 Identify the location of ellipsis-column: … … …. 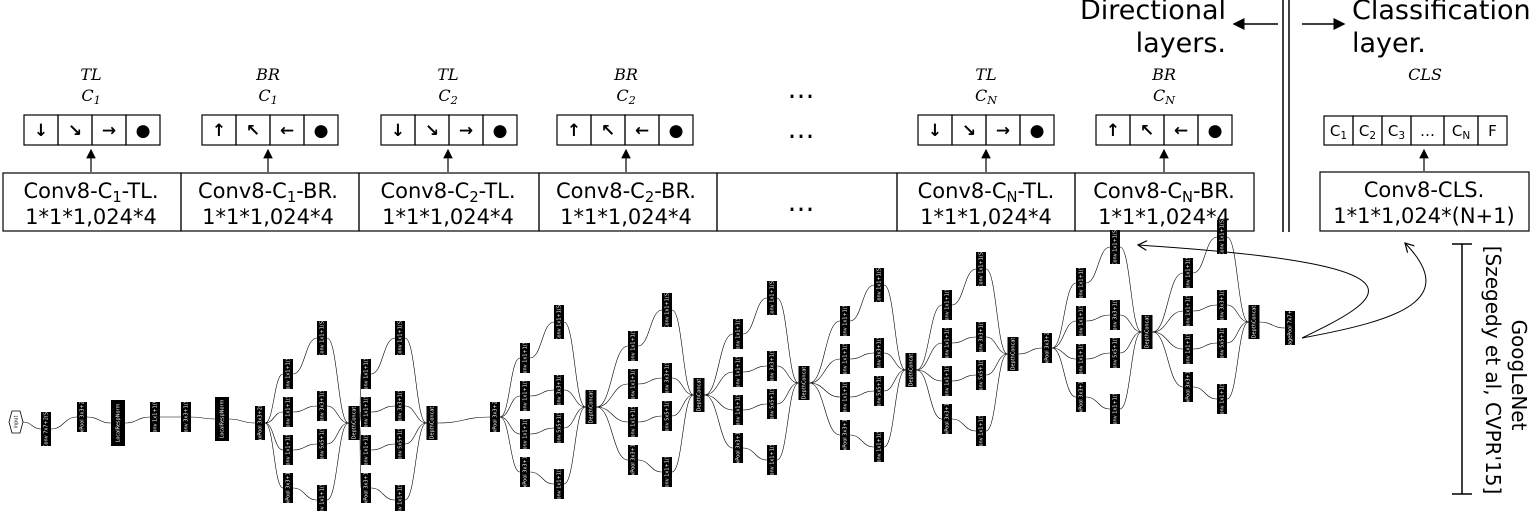
(807, 153).